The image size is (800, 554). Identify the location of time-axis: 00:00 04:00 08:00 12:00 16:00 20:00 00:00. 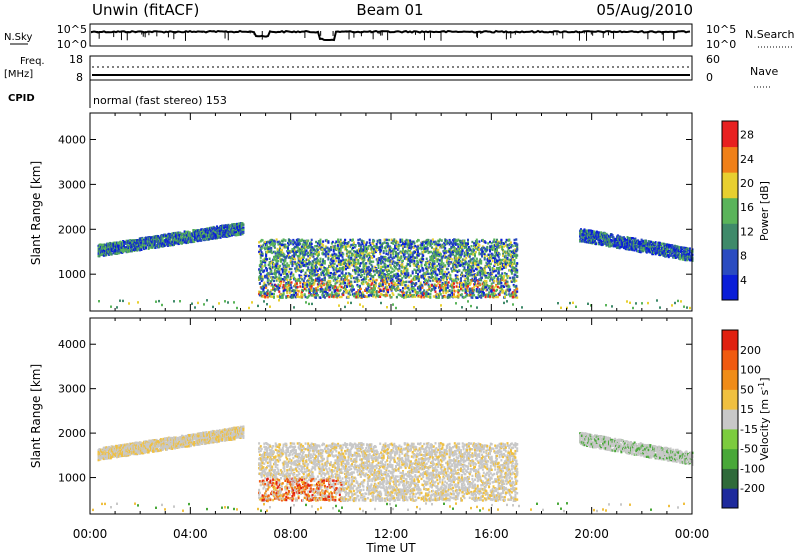
(391, 534).